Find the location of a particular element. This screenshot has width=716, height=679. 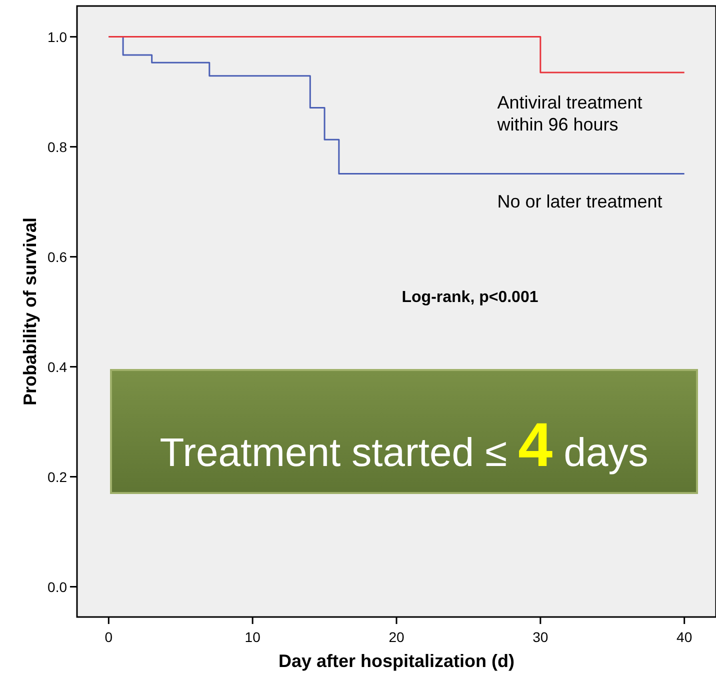

x-tick-label: 40 is located at coordinates (684, 637).